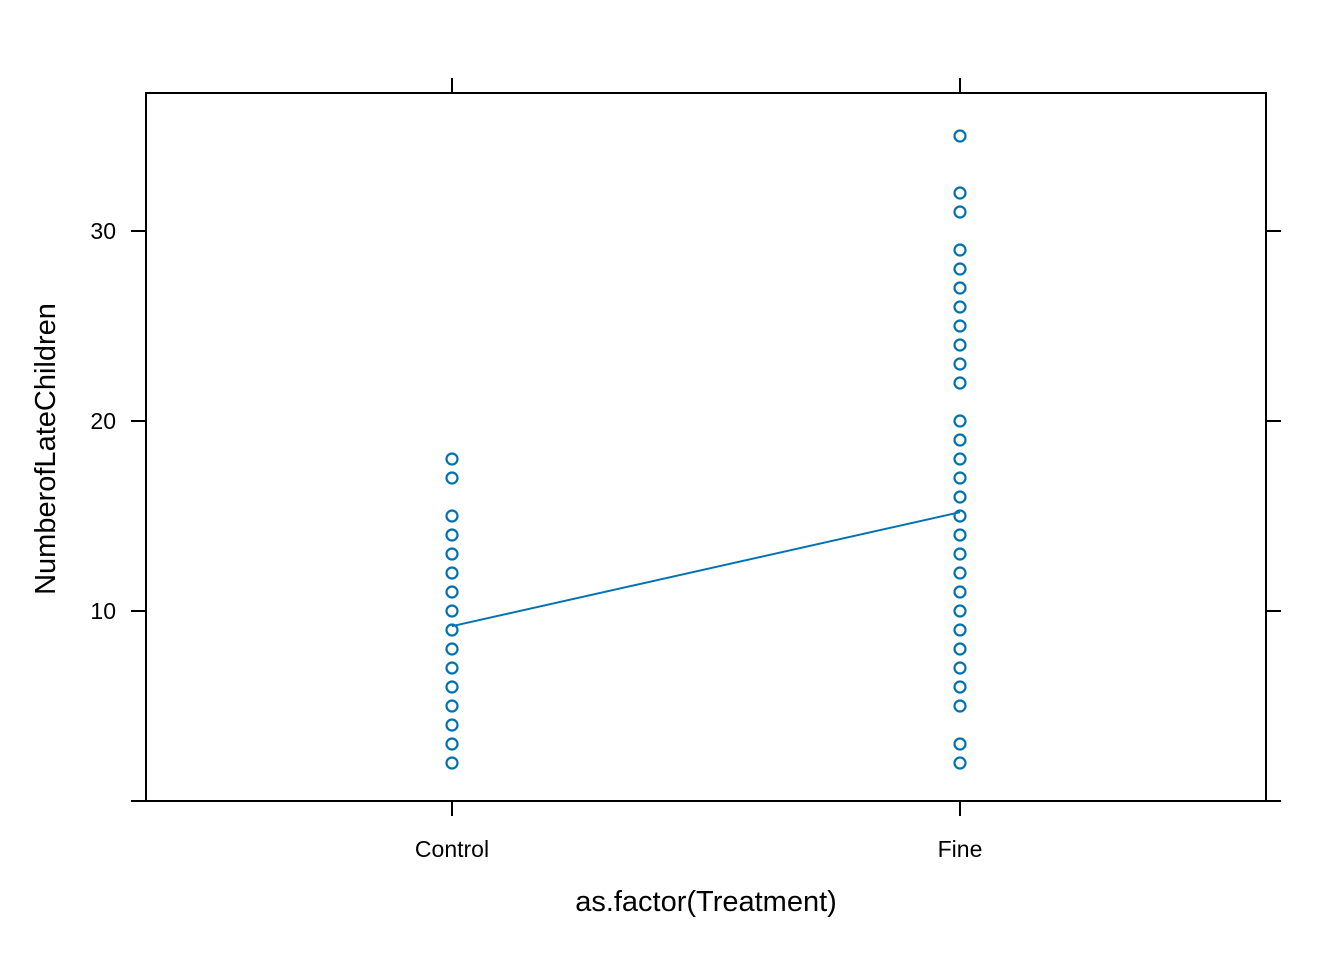 Image resolution: width=1344 pixels, height=960 pixels. What do you see at coordinates (103, 611) in the screenshot?
I see `y-tick-label: 10` at bounding box center [103, 611].